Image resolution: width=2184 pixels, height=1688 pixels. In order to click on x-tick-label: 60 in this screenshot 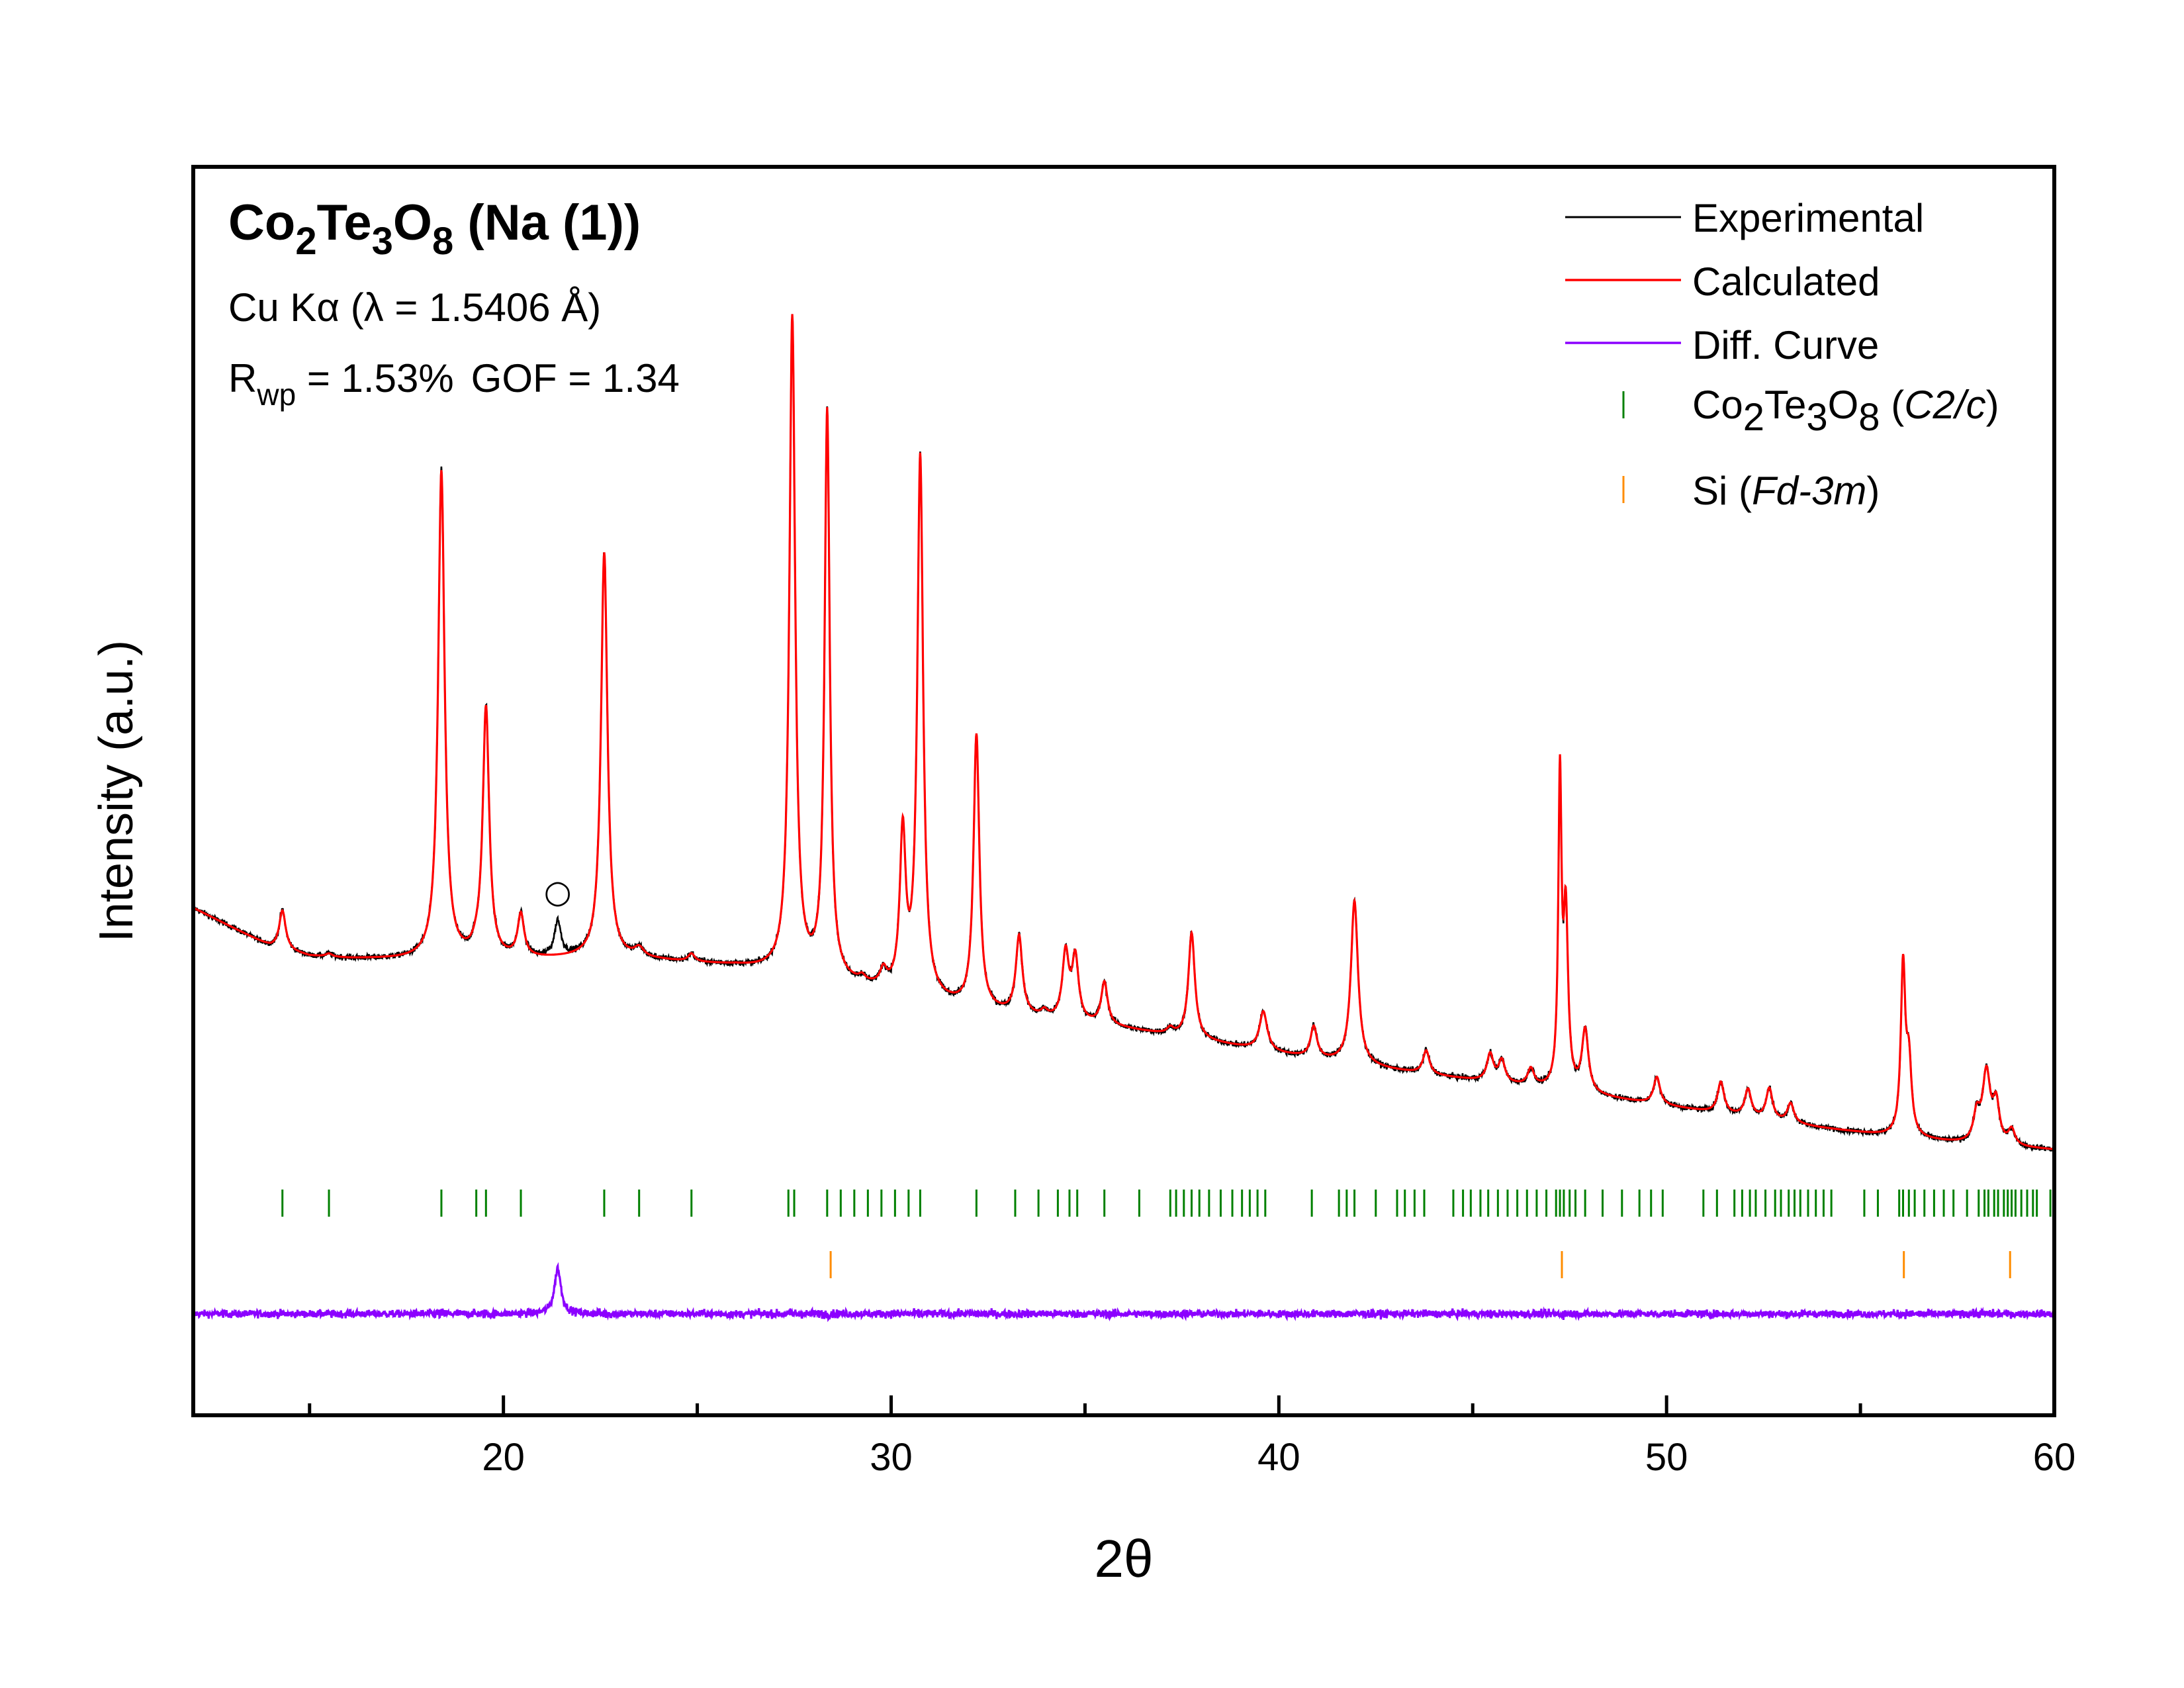, I will do `click(2054, 1457)`.